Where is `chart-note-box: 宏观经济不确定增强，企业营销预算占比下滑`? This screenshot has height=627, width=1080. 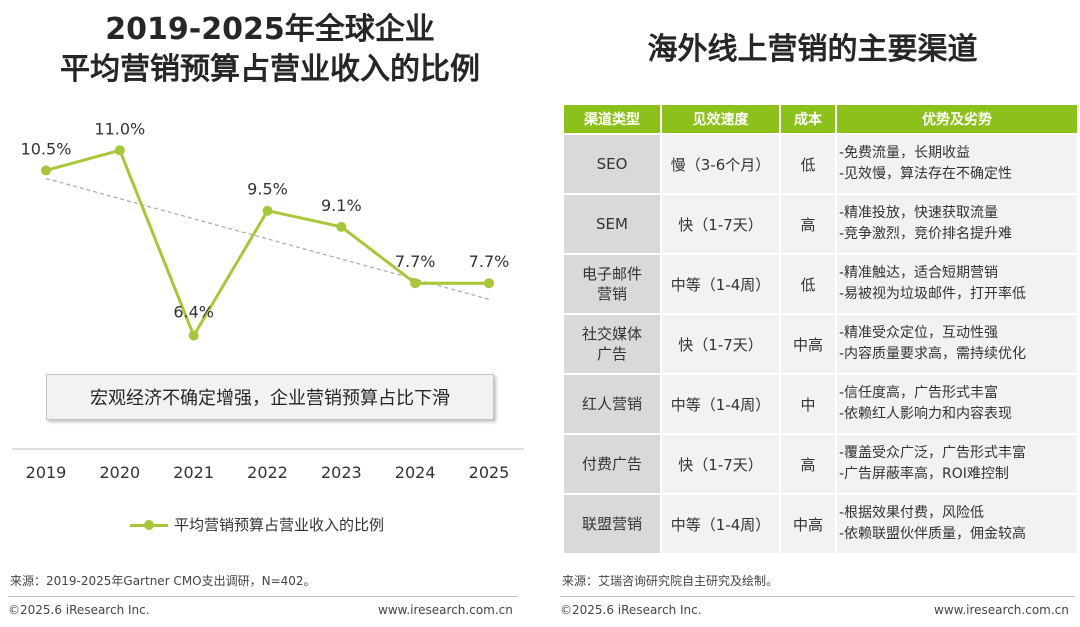 chart-note-box: 宏观经济不确定增强，企业营销预算占比下滑 is located at coordinates (270, 397).